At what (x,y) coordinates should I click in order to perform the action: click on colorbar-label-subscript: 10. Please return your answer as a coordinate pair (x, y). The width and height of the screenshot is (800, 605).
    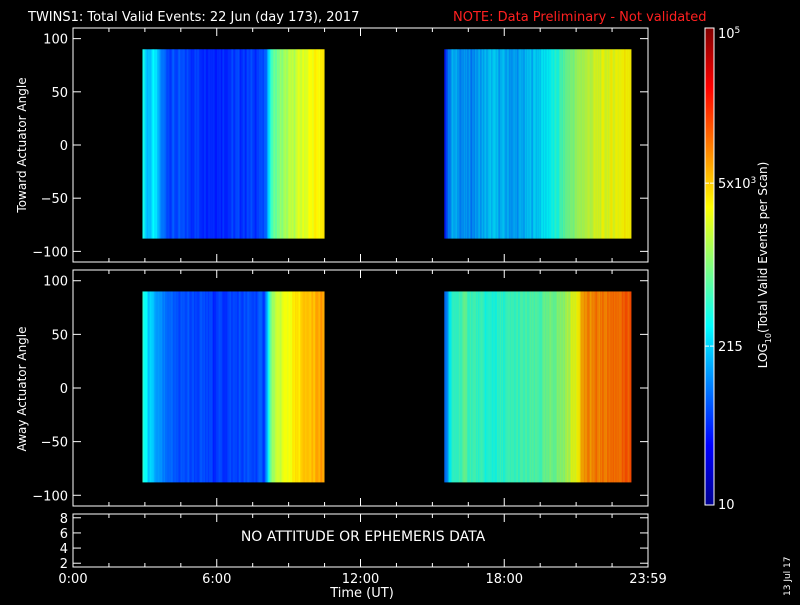
    Looking at the image, I should click on (768, 338).